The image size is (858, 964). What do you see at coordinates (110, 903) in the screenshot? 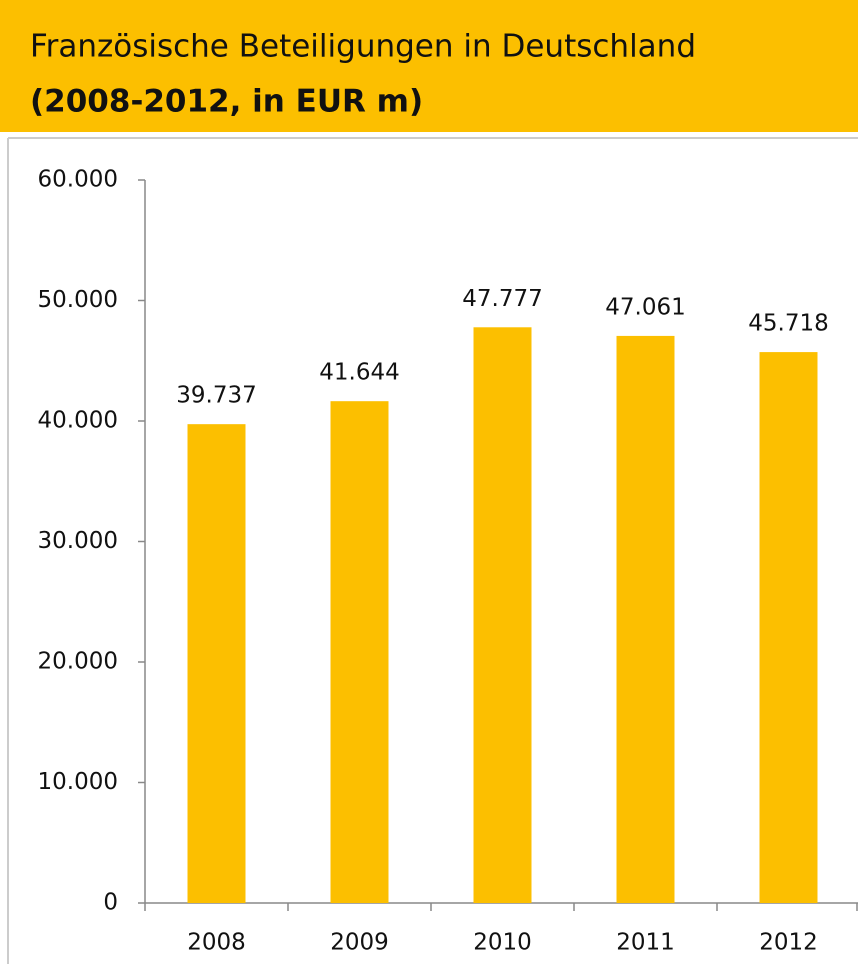
I see `y-tick-label: 0` at bounding box center [110, 903].